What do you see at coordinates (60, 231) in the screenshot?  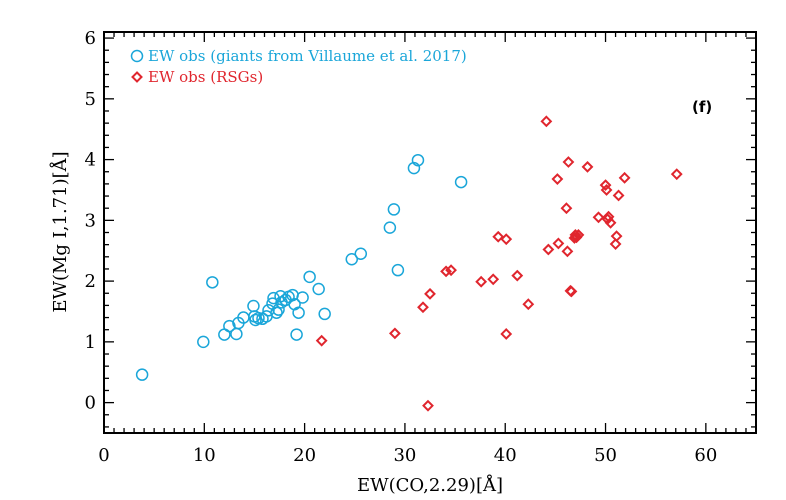 I see `y-axis-label: EW(Mg I,1.71)[Å]` at bounding box center [60, 231].